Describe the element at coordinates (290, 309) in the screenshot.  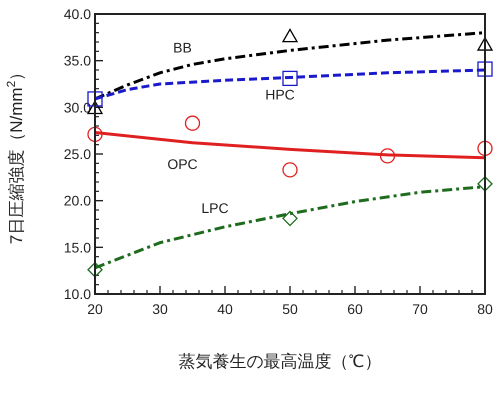
I see `x-tick-label: 50` at that location.